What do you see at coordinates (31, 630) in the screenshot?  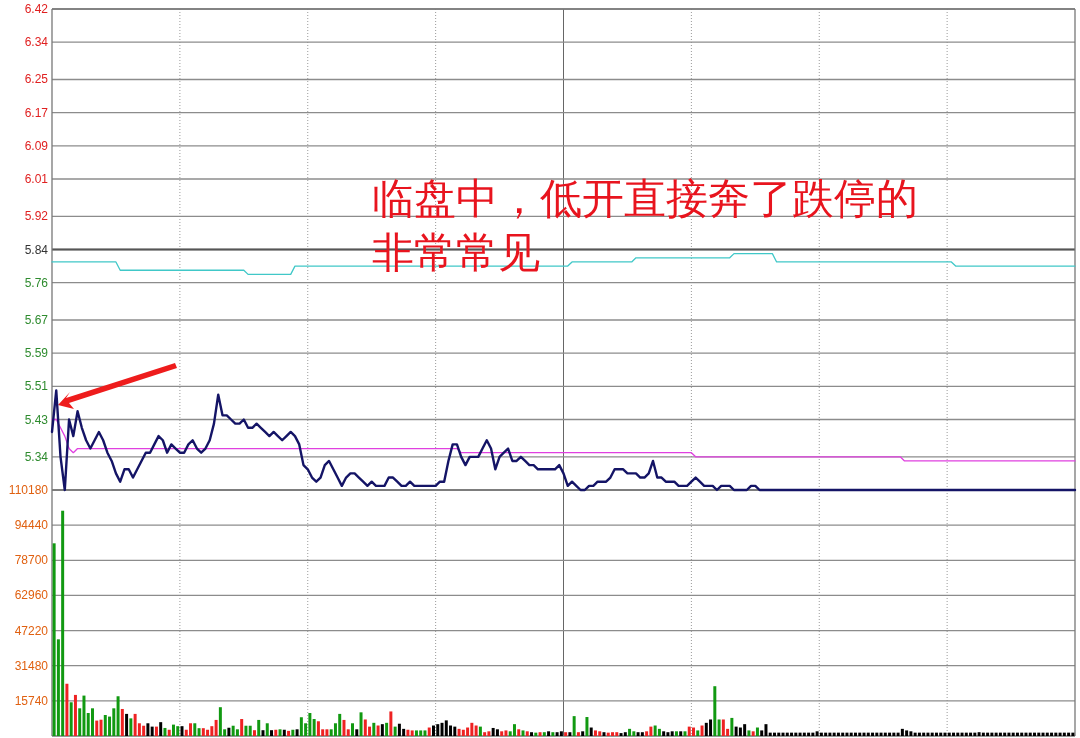 I see `y-tick-label: 47220` at bounding box center [31, 630].